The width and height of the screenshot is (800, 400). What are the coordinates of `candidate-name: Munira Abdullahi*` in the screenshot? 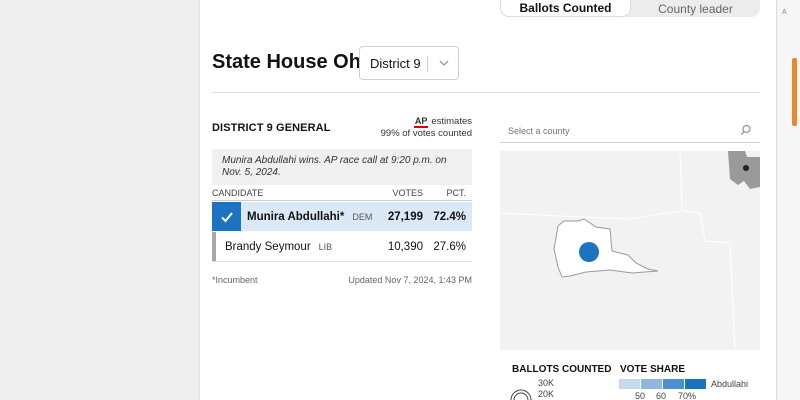 It's located at (296, 216).